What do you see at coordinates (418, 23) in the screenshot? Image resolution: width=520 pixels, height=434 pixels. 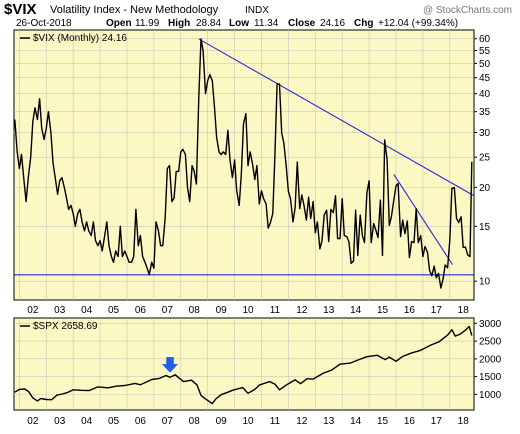 I see `chg-value: +12.04 (+99.34%)` at bounding box center [418, 23].